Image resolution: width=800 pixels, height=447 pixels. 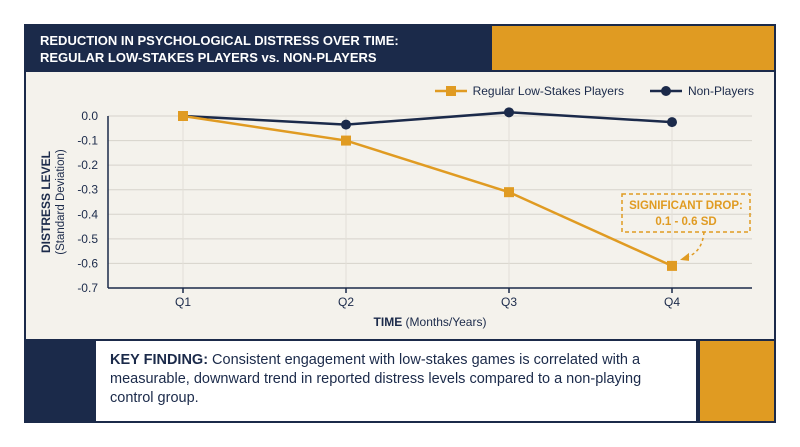 What do you see at coordinates (89, 116) in the screenshot?
I see `y-tick-label: 0.0` at bounding box center [89, 116].